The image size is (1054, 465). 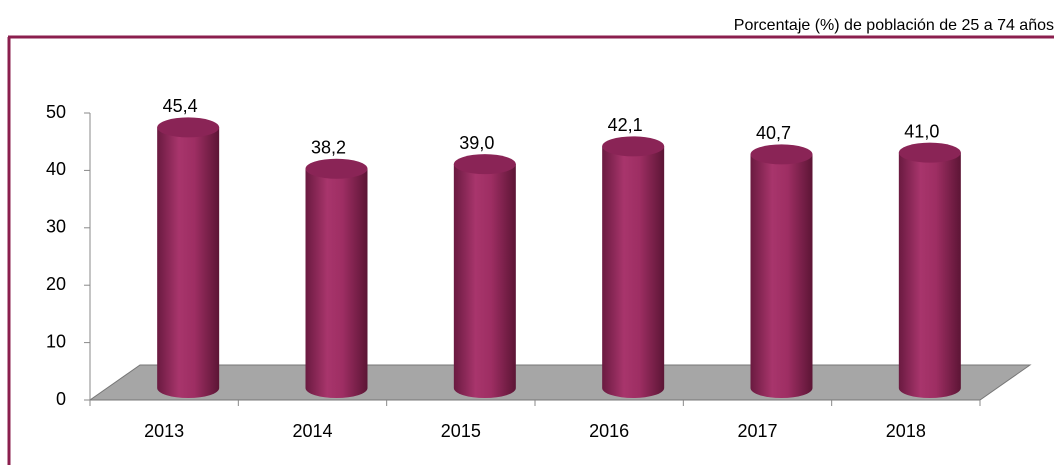 What do you see at coordinates (921, 131) in the screenshot?
I see `value-label: 41,0` at bounding box center [921, 131].